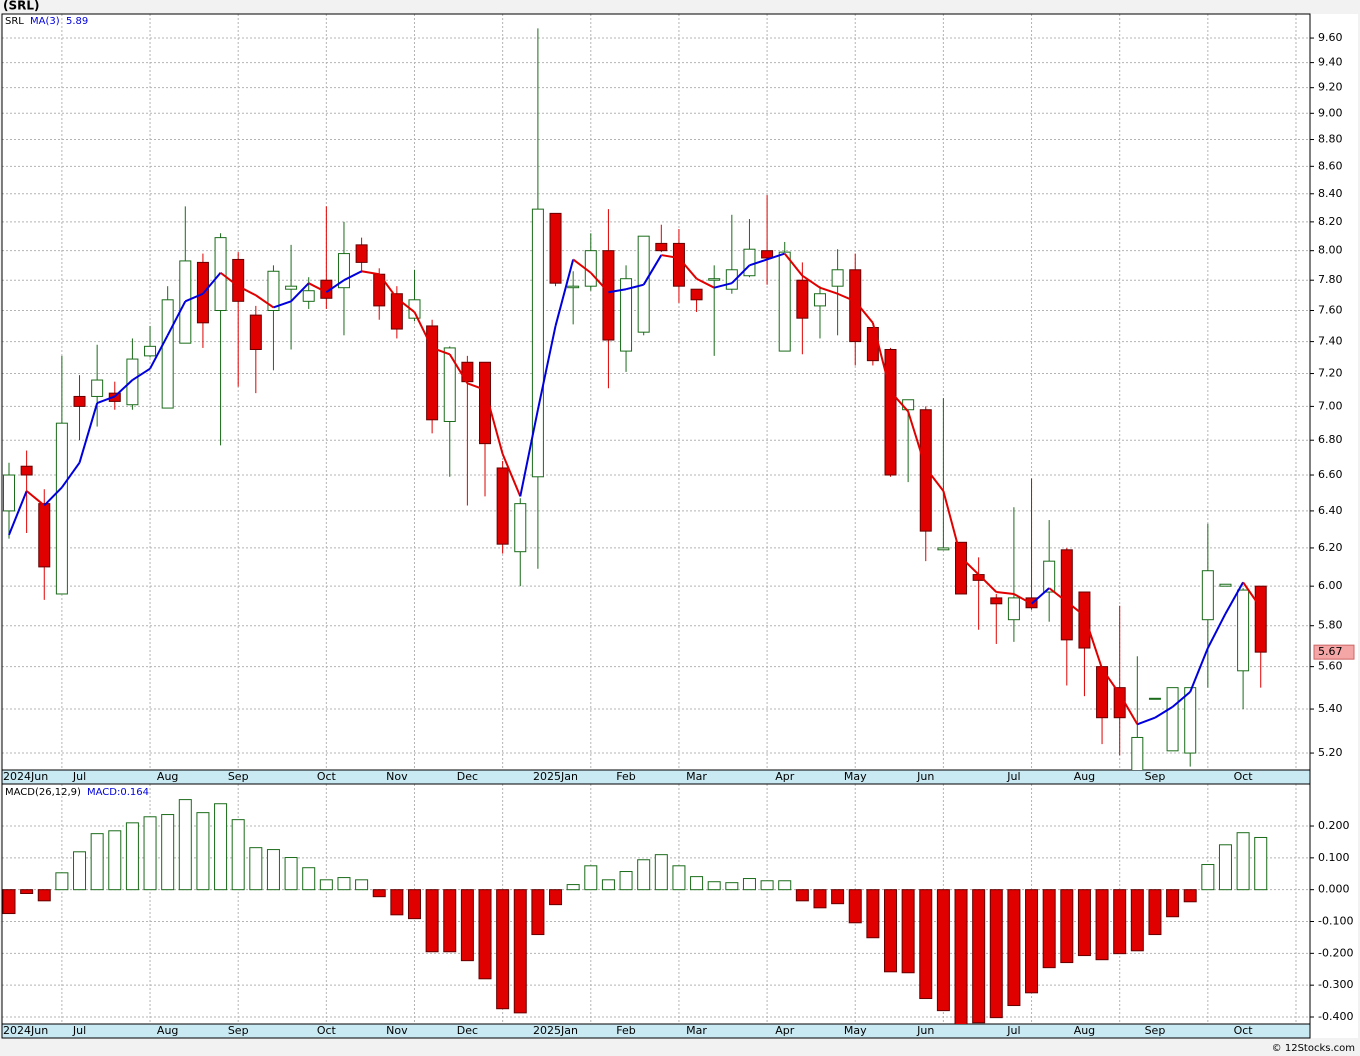  Describe the element at coordinates (1334, 889) in the screenshot. I see `y-tick-label: 0.000` at that location.